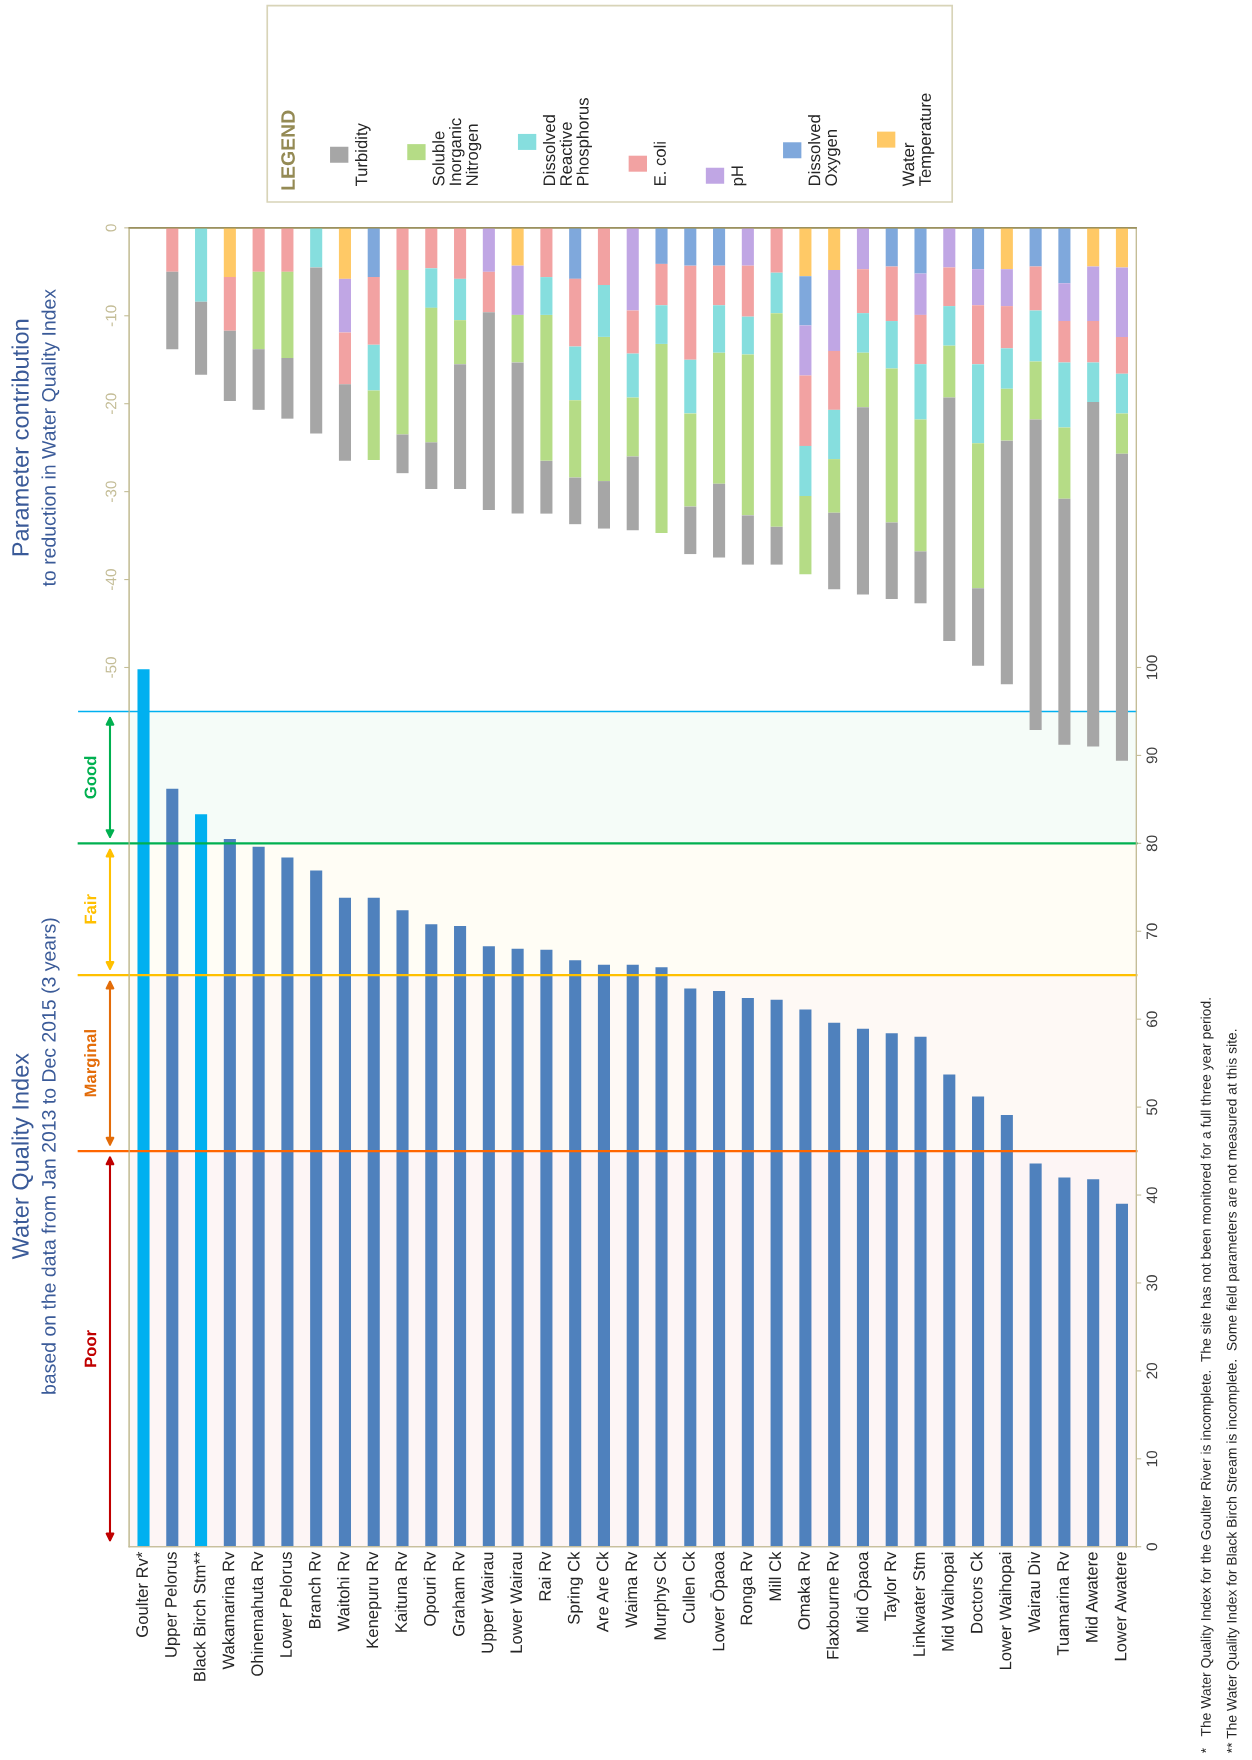 The width and height of the screenshot is (1252, 1760). What do you see at coordinates (1120, 1606) in the screenshot?
I see `x-tick-label: Lower Awatere` at bounding box center [1120, 1606].